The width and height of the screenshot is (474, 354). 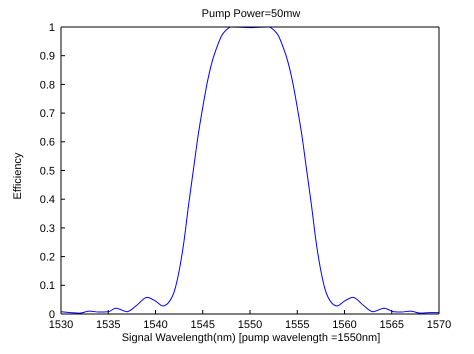 What do you see at coordinates (18, 176) in the screenshot?
I see `y-axis-title: Efficiency` at bounding box center [18, 176].